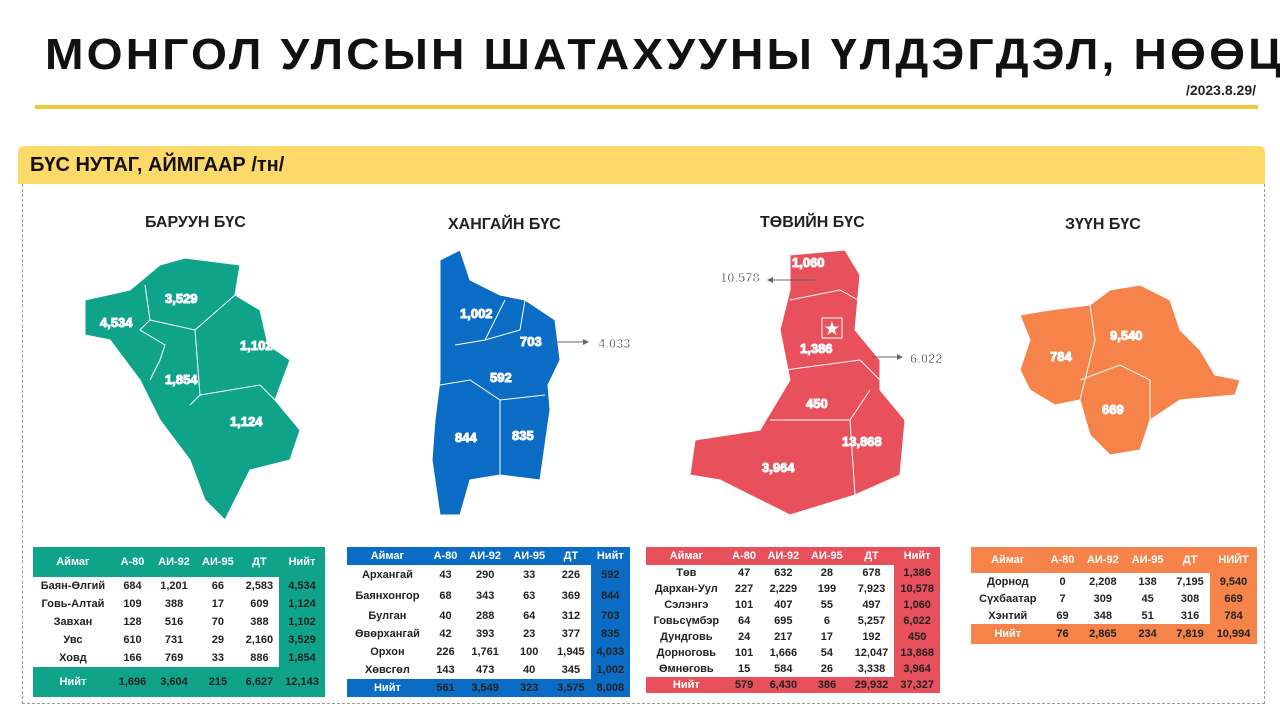 The width and height of the screenshot is (1280, 720). Describe the element at coordinates (387, 670) in the screenshot. I see `aimag-name: Хөвсгөл` at that location.